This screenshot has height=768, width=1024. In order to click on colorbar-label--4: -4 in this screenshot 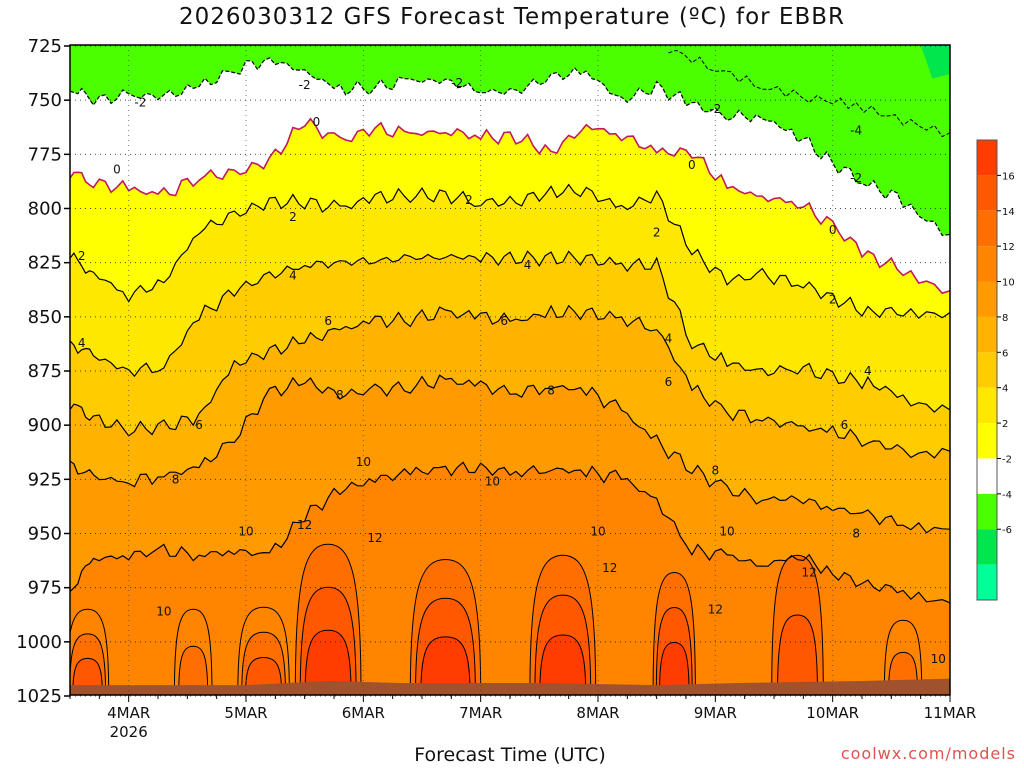, I will do `click(1007, 495)`.